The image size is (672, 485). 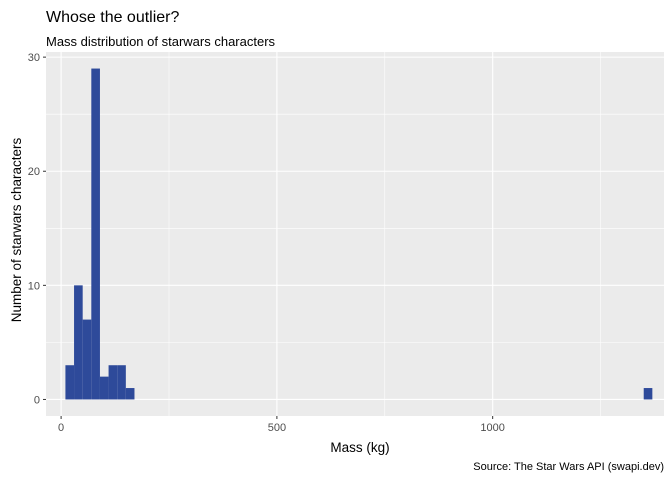 What do you see at coordinates (37, 400) in the screenshot?
I see `y-tick-label: 0` at bounding box center [37, 400].